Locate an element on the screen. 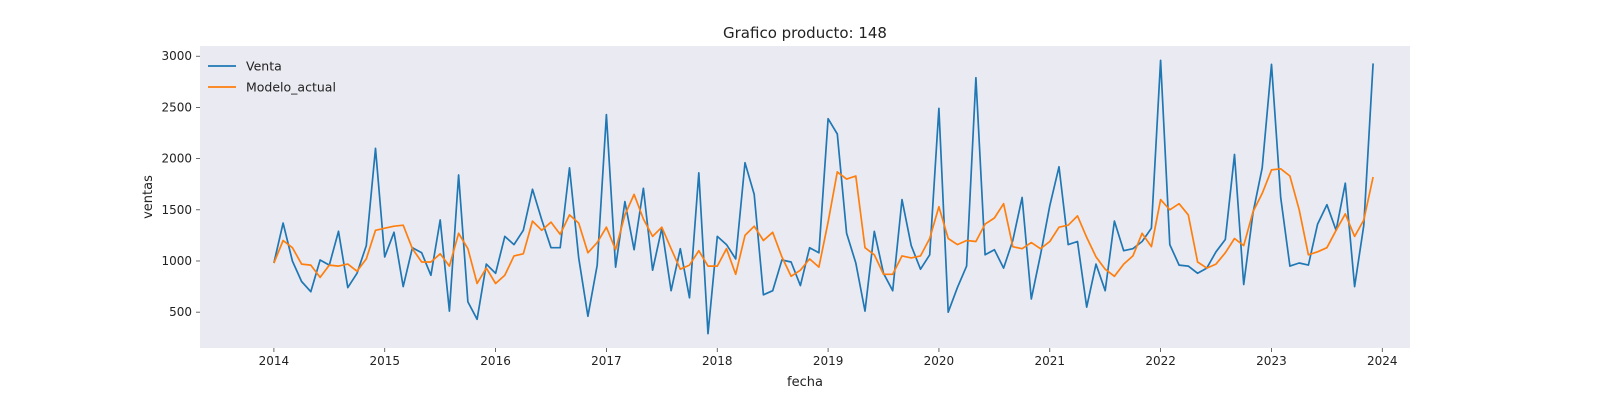  y-tick-label: 2500 is located at coordinates (176, 107).